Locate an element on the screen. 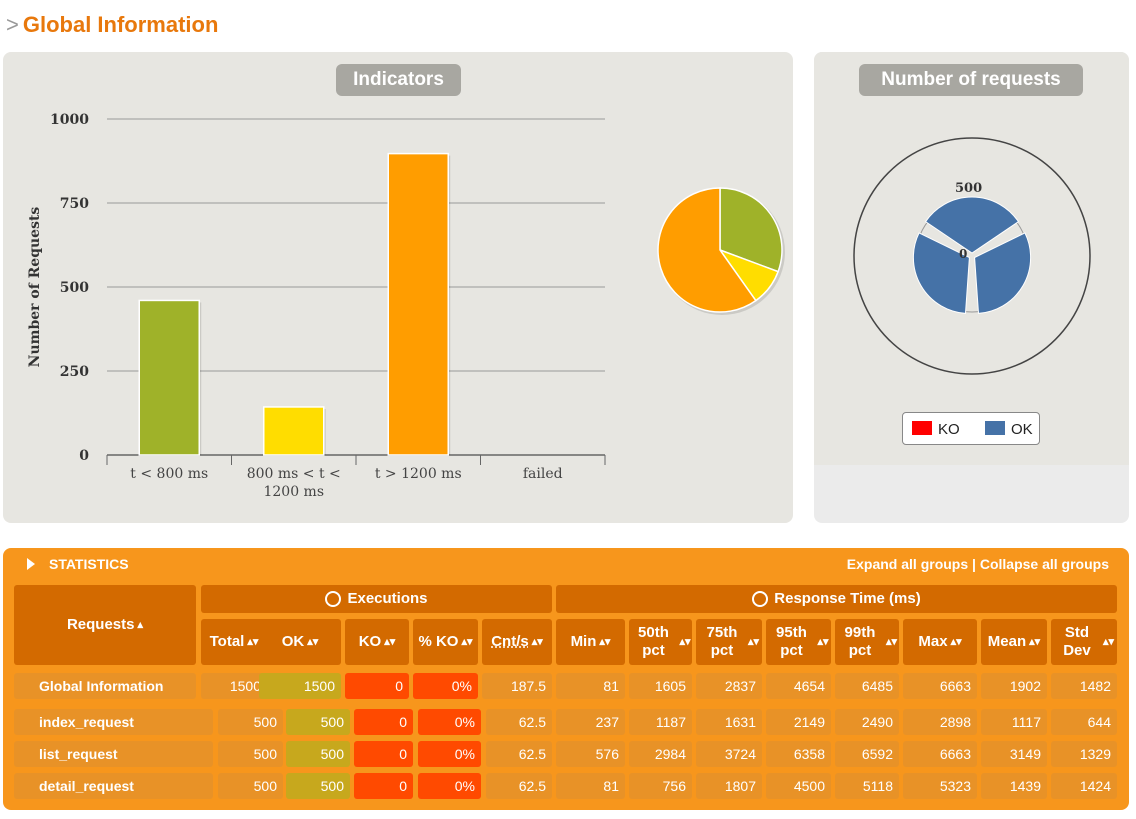 The height and width of the screenshot is (819, 1136). request-row-name: index_request is located at coordinates (113, 722).